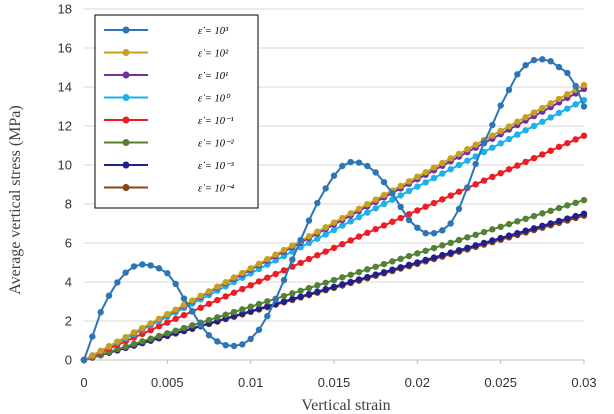  I want to click on y-tick-label: 14, so click(65, 87).